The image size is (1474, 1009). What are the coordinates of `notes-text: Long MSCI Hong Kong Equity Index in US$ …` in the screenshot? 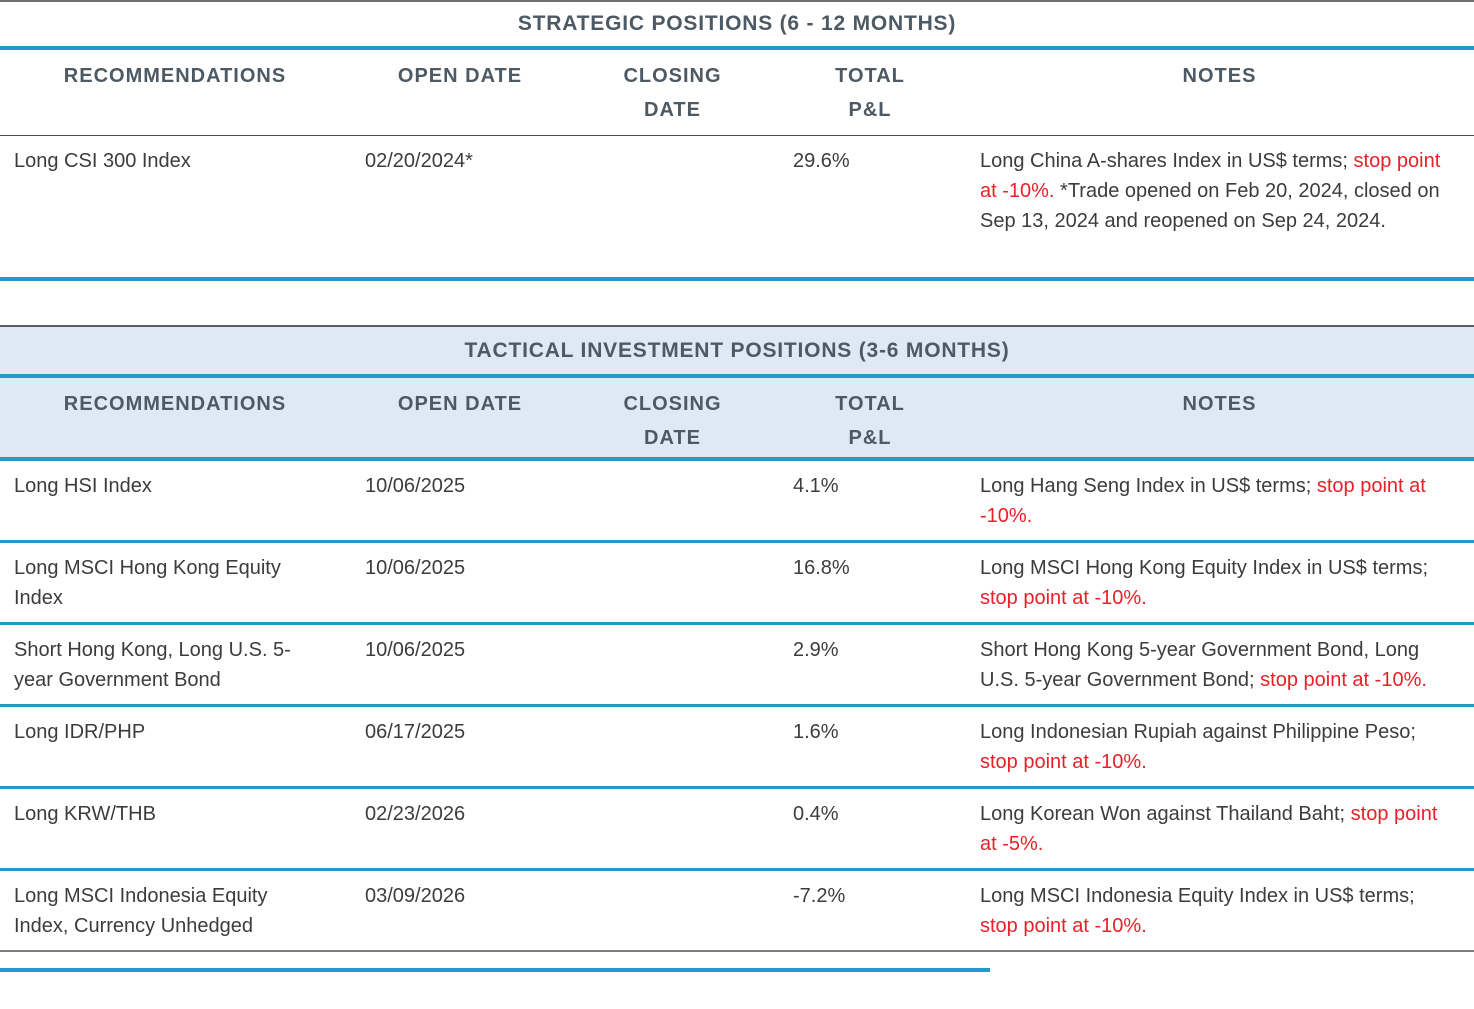 It's located at (1211, 583).